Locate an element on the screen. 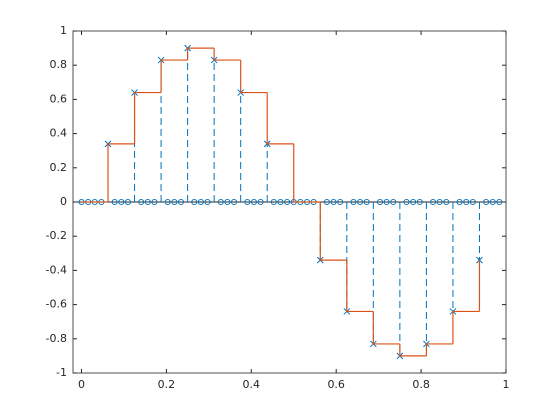  x-tick-label: 1 is located at coordinates (506, 384).